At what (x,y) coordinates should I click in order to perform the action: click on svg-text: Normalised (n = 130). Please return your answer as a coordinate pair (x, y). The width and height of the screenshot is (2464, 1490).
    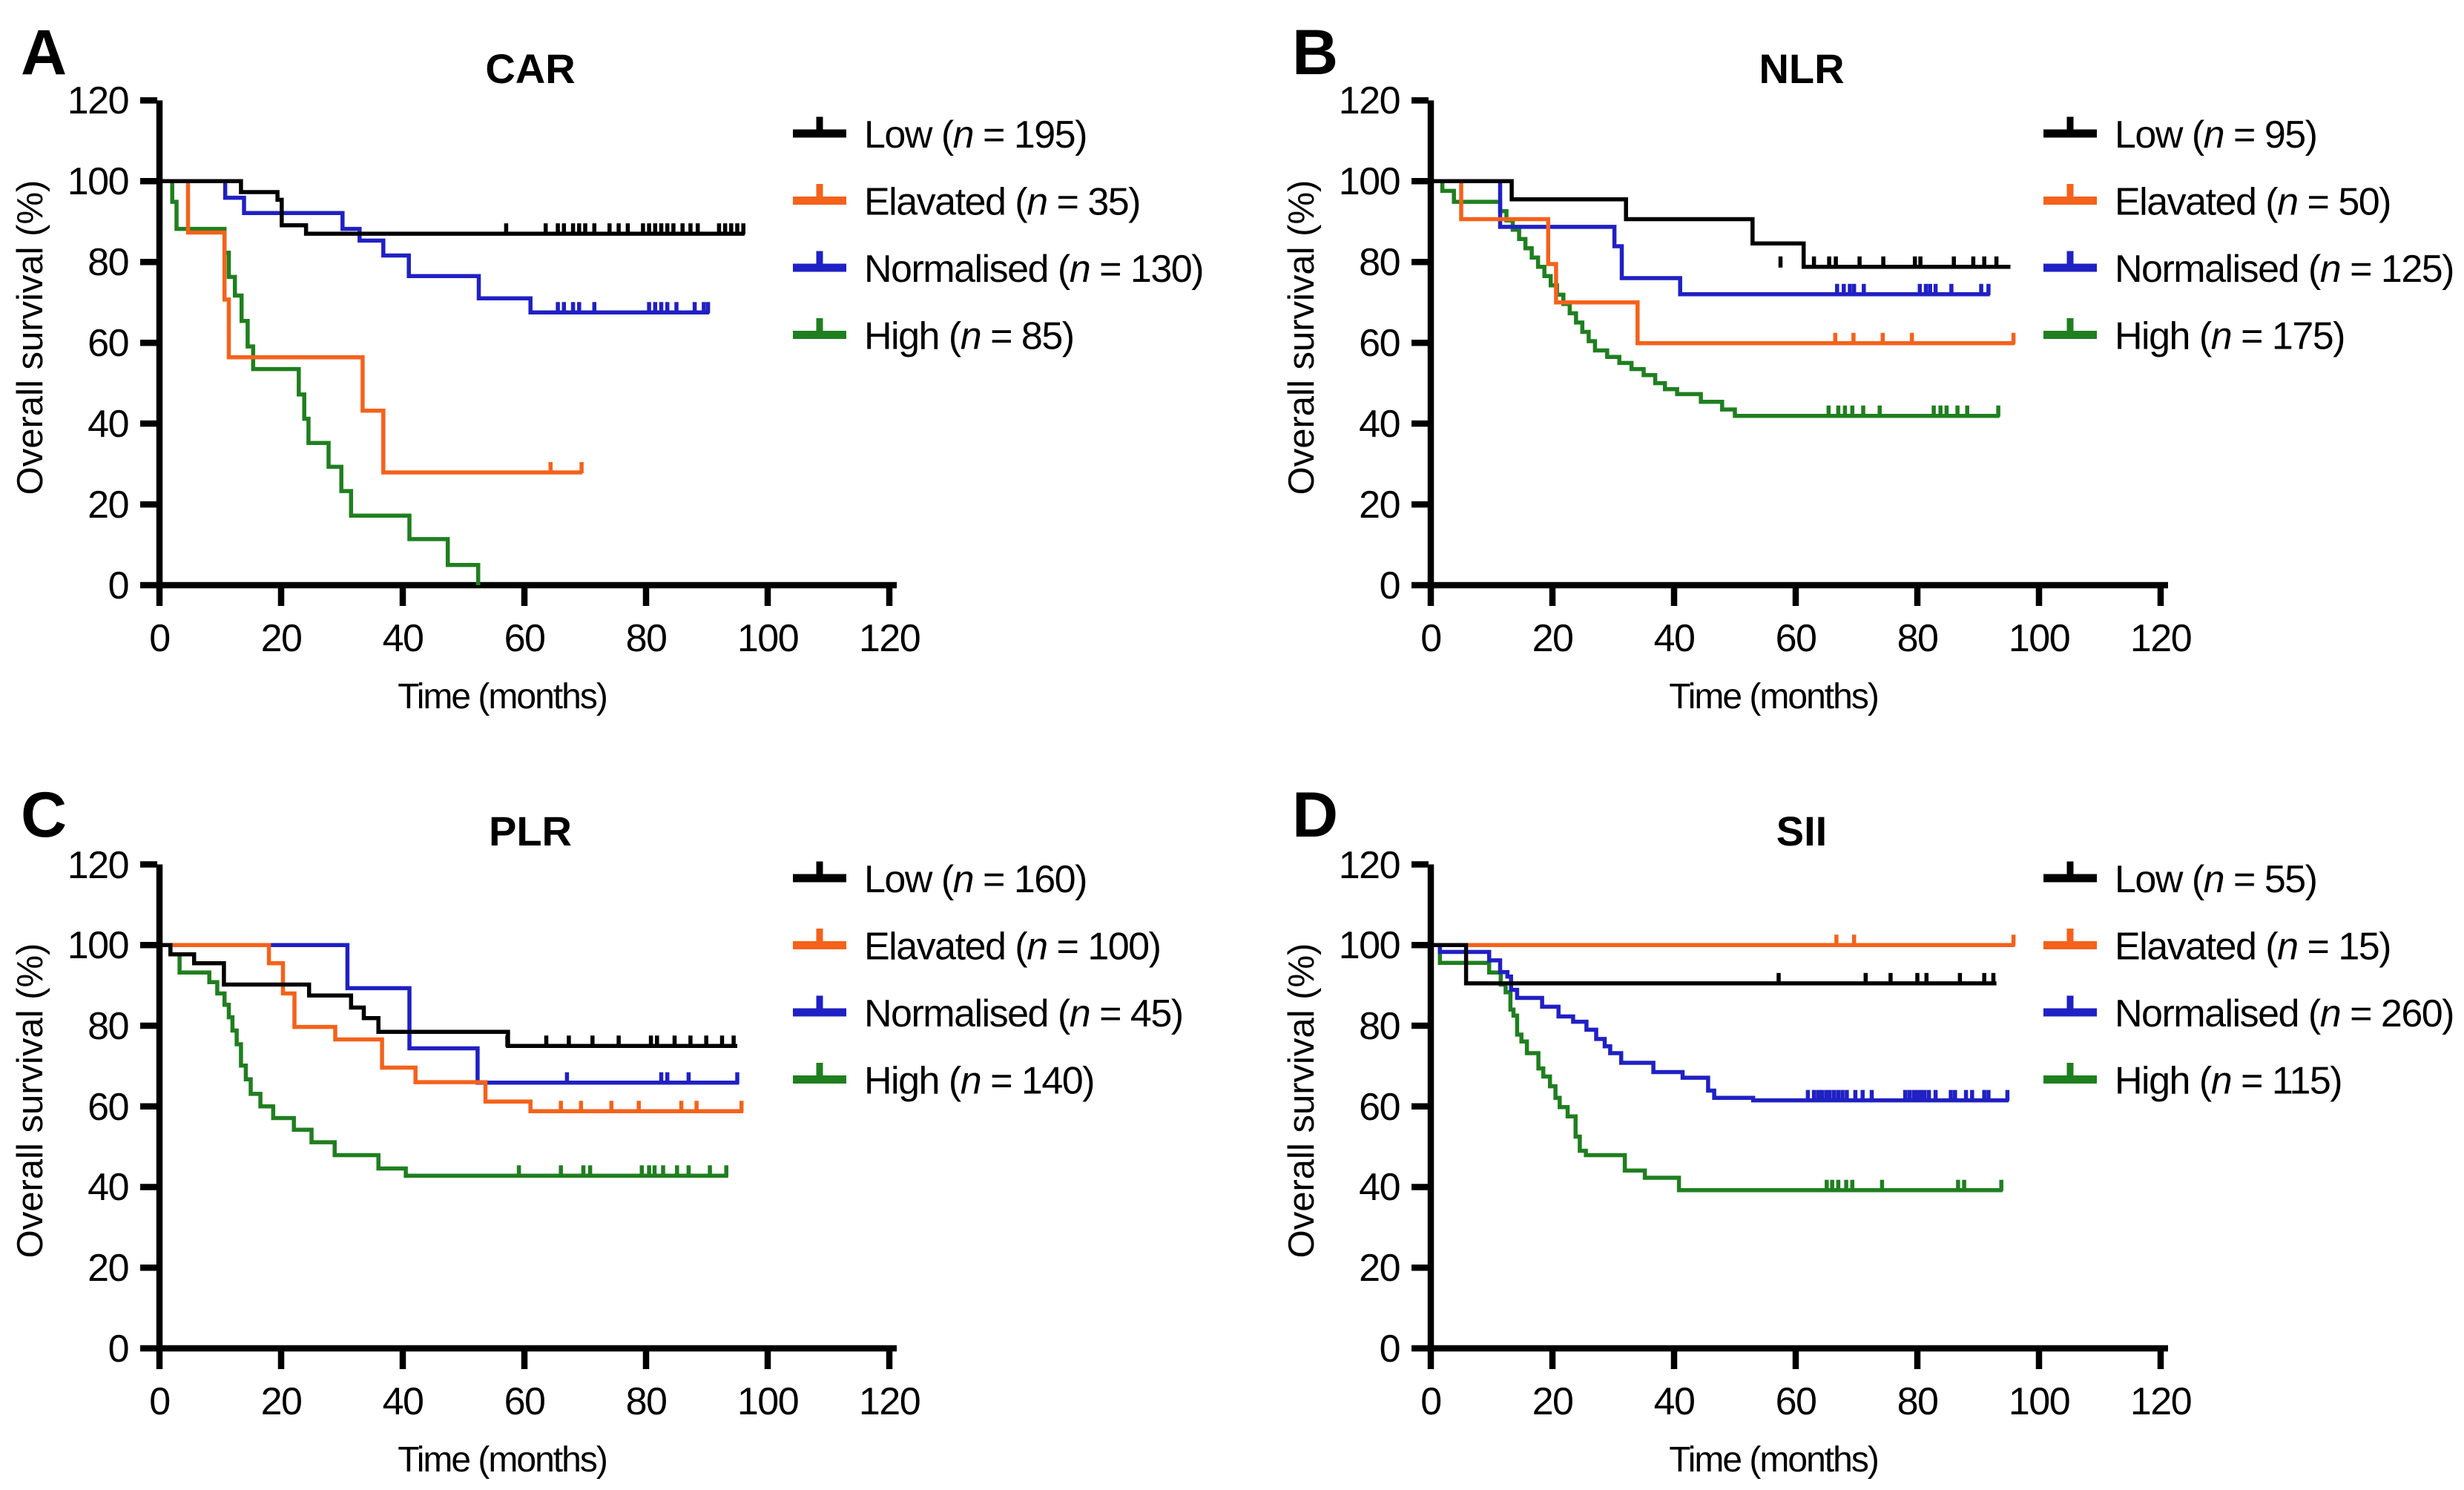
    Looking at the image, I should click on (1034, 269).